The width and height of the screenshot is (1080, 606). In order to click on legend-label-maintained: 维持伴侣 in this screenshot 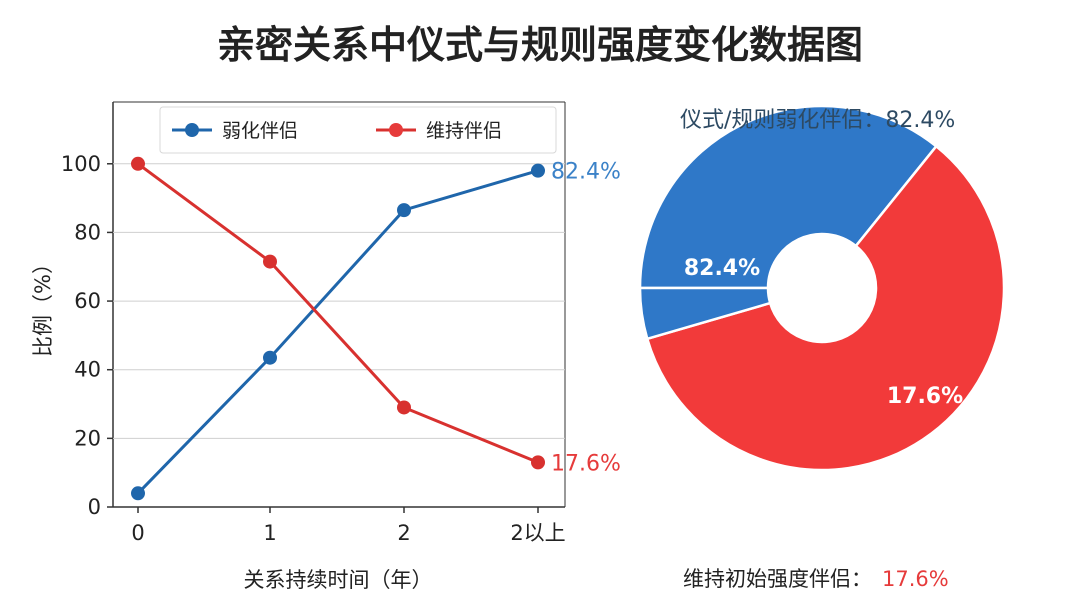, I will do `click(464, 131)`.